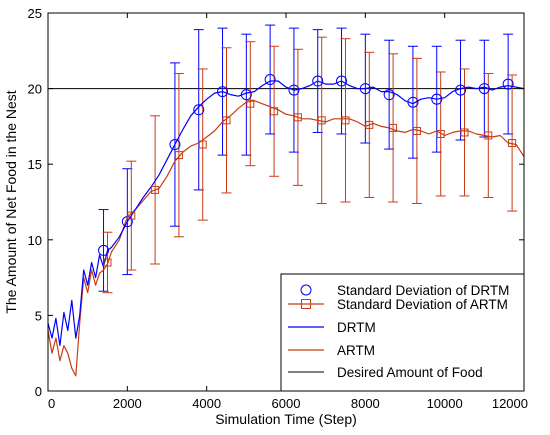  I want to click on x-tick-label: 0, so click(51, 403).